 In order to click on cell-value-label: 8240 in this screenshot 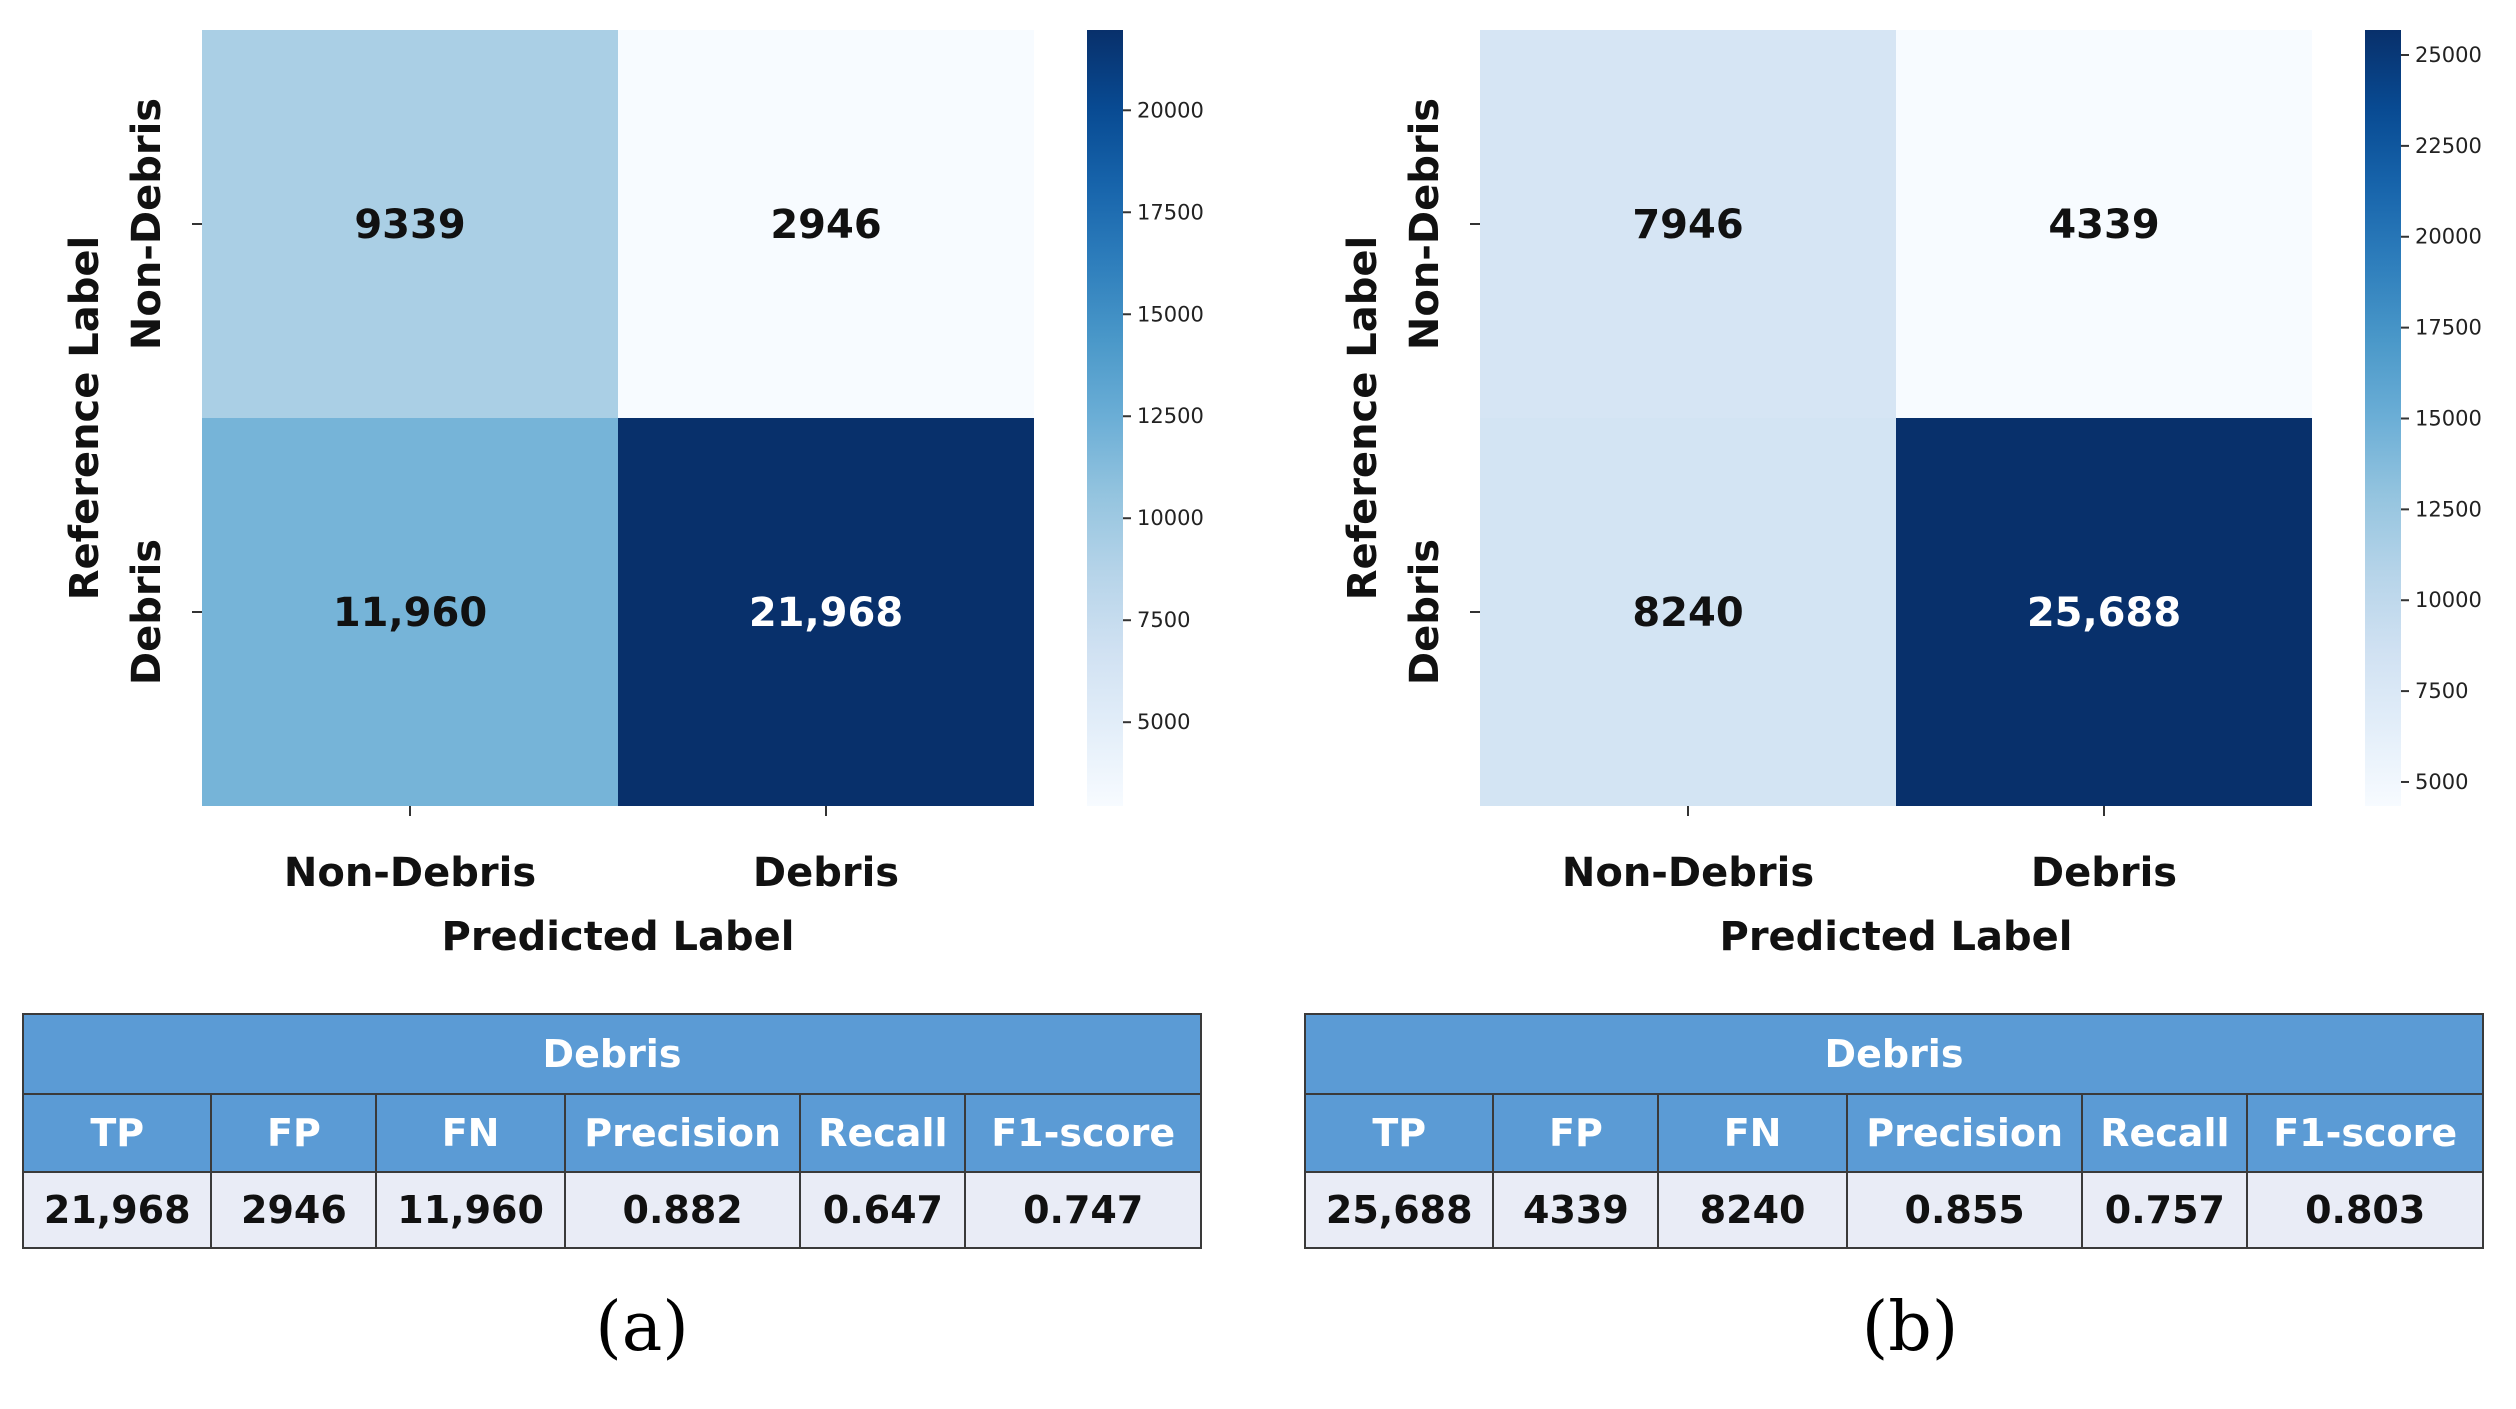, I will do `click(1687, 613)`.